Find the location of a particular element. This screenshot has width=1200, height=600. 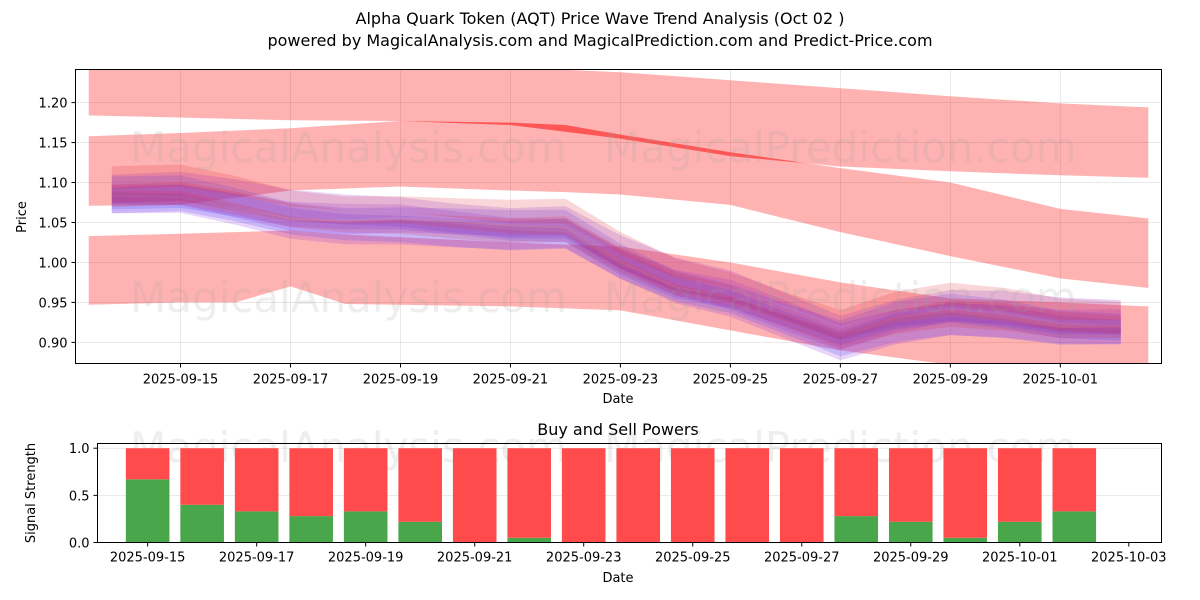

bar-x-tick-label: 2025-09-19 is located at coordinates (366, 558).